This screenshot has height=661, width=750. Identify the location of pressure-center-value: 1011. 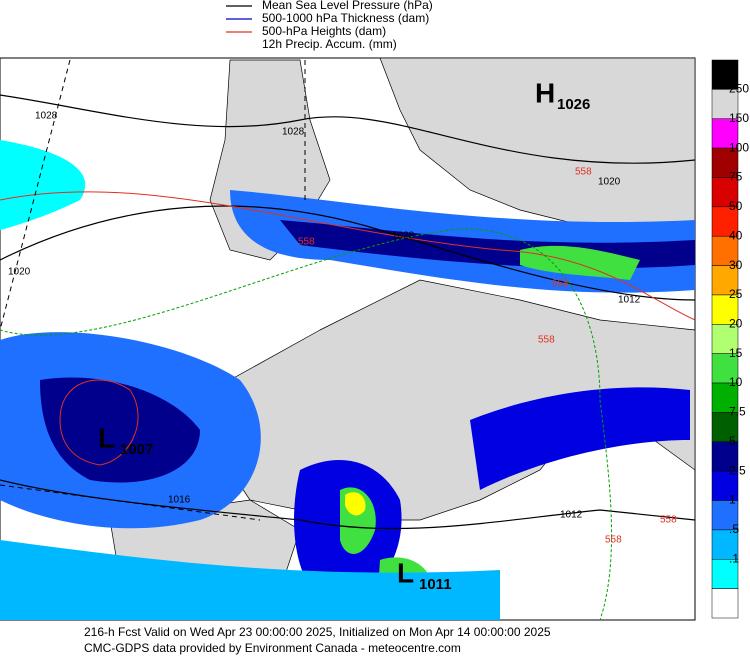
(435, 584).